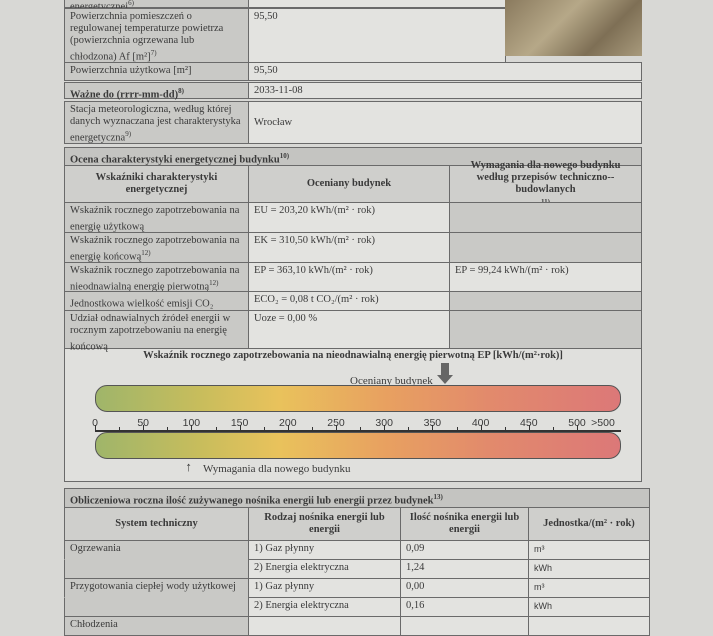 This screenshot has height=636, width=713. I want to click on footnote: 9), so click(128, 134).